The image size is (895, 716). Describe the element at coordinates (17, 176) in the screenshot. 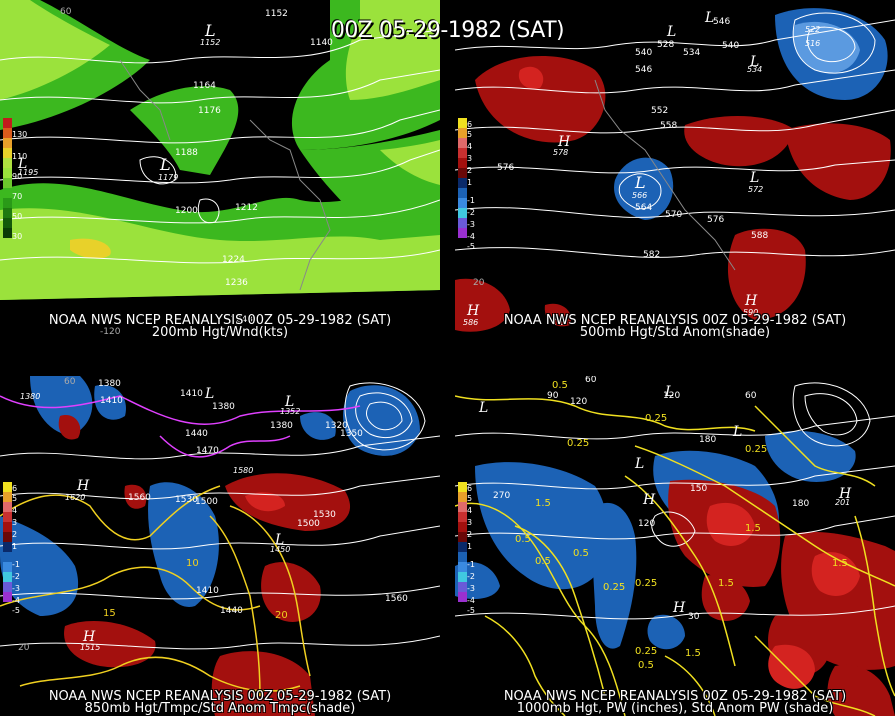

I see `legend-label: 90` at that location.